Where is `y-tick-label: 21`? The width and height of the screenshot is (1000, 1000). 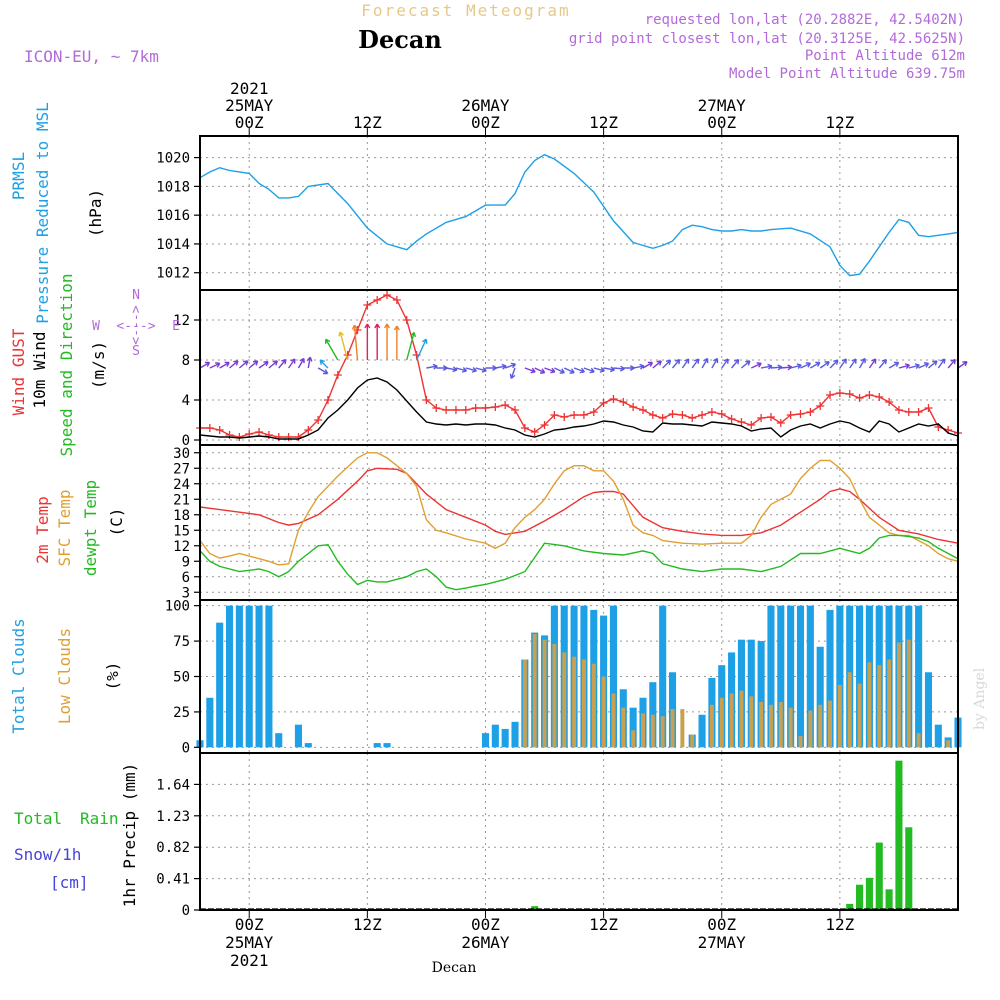
y-tick-label: 21 is located at coordinates (181, 500).